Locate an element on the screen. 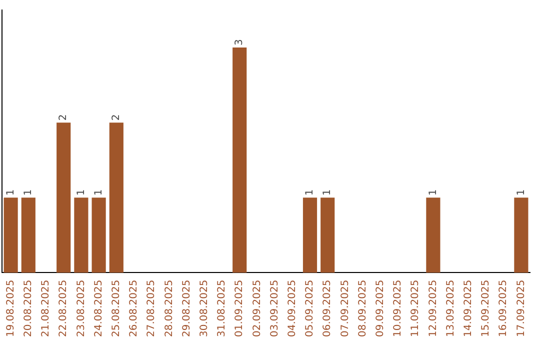 The image size is (540, 340). x-tick-label: 07.09.2025 is located at coordinates (345, 309).